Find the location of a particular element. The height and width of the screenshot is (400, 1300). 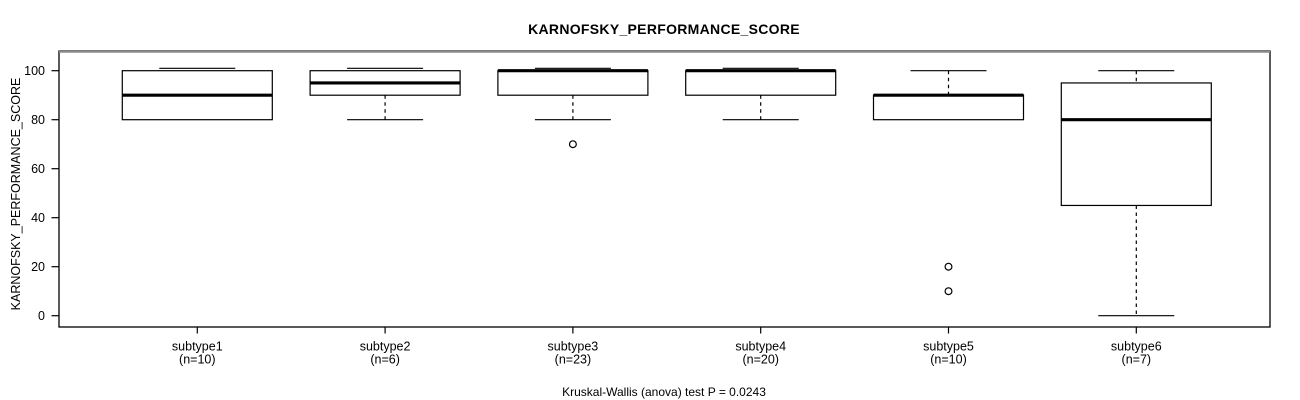

y-tick-label: 60 is located at coordinates (38, 169).